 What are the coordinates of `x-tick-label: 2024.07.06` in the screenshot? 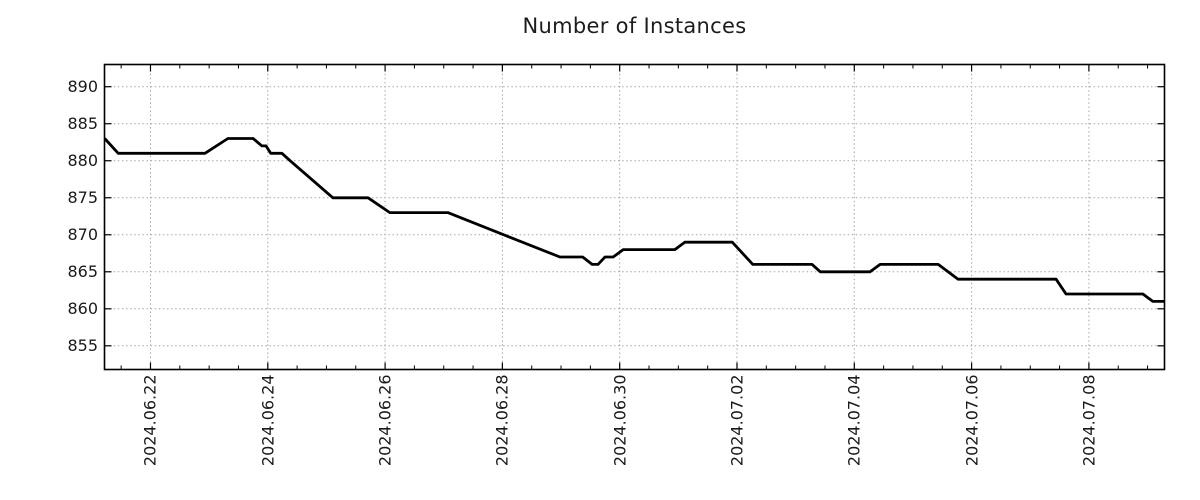 It's located at (972, 420).